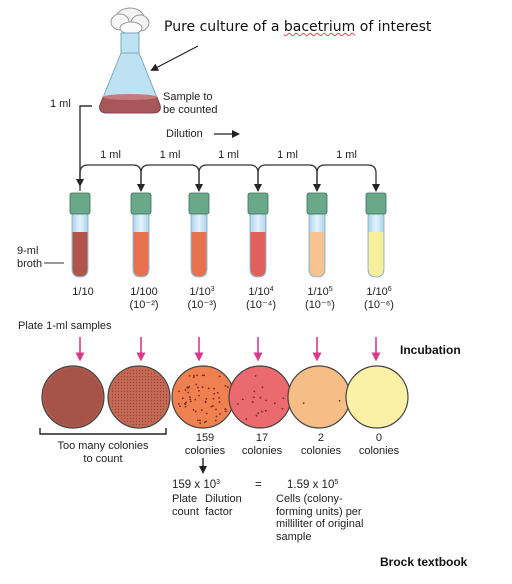 This screenshot has width=512, height=584. What do you see at coordinates (389, 289) in the screenshot?
I see `dilution-exponent: 6` at bounding box center [389, 289].